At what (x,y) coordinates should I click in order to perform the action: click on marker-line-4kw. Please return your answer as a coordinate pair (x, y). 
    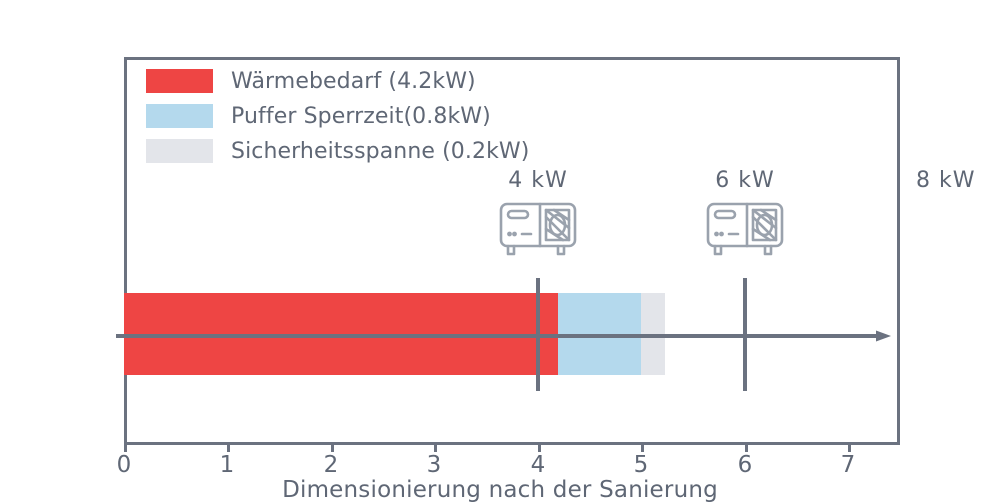
    Looking at the image, I should click on (538, 334).